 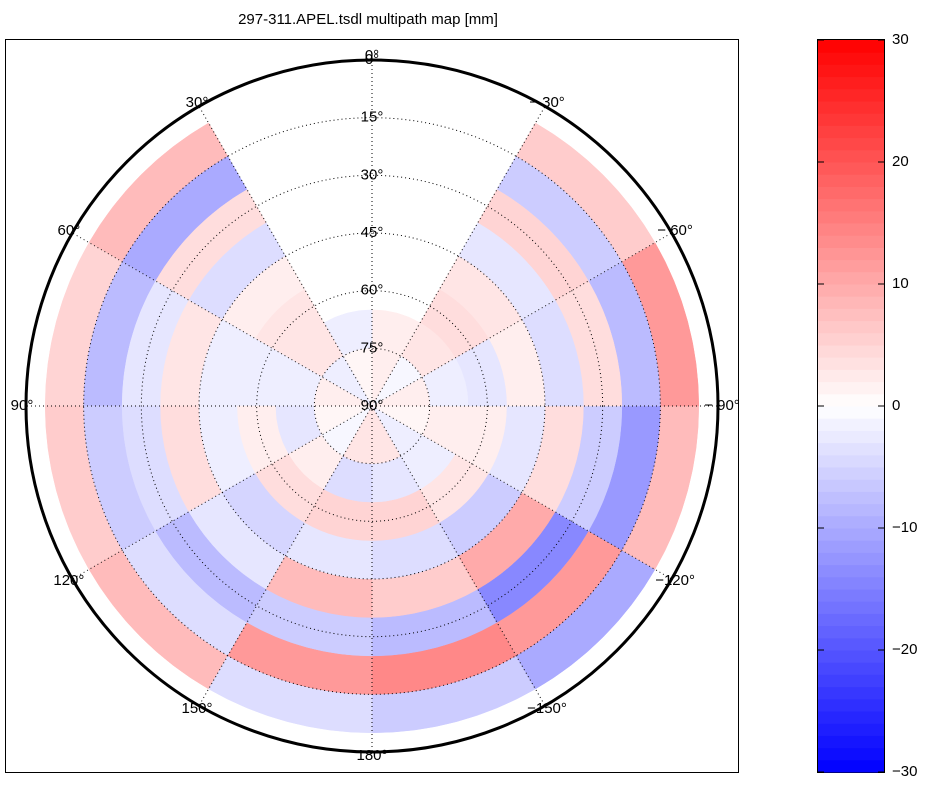 What do you see at coordinates (372, 347) in the screenshot?
I see `r-tick-label: 75°` at bounding box center [372, 347].